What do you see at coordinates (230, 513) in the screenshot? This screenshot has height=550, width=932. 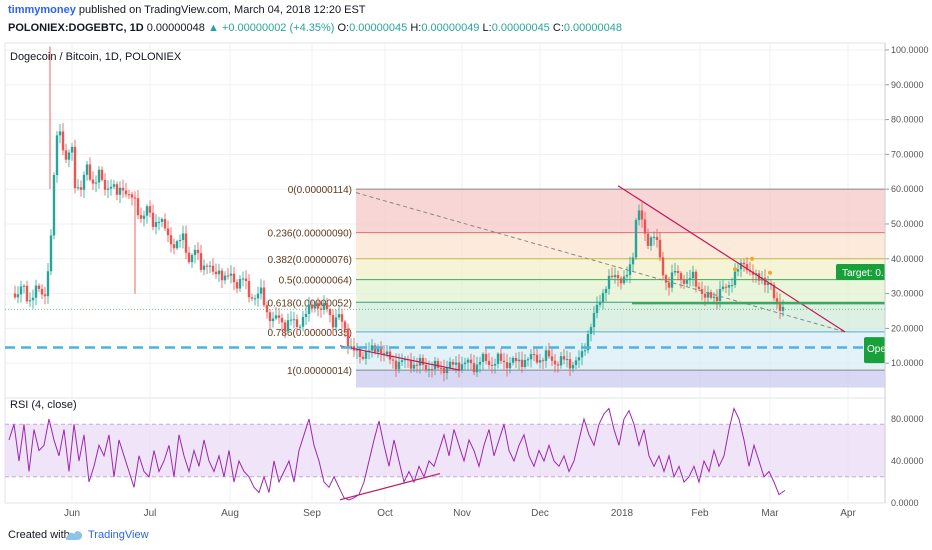 I see `time-tick-label: Aug` at bounding box center [230, 513].